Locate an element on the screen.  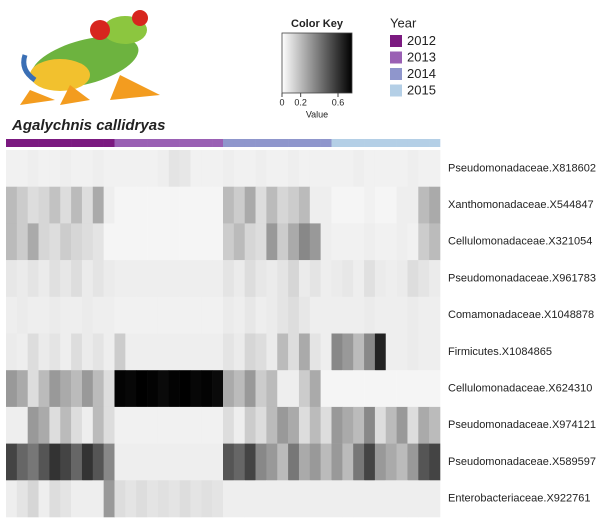
row-label: Pseudomonadaceae.X961783 is located at coordinates (522, 278).